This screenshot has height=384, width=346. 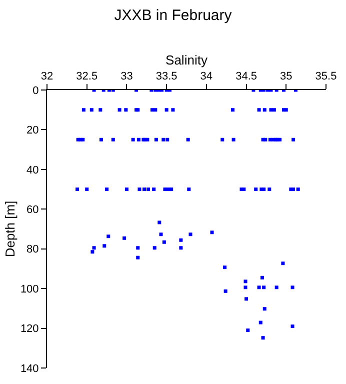 What do you see at coordinates (32, 210) in the screenshot?
I see `y-tick-label: 60` at bounding box center [32, 210].